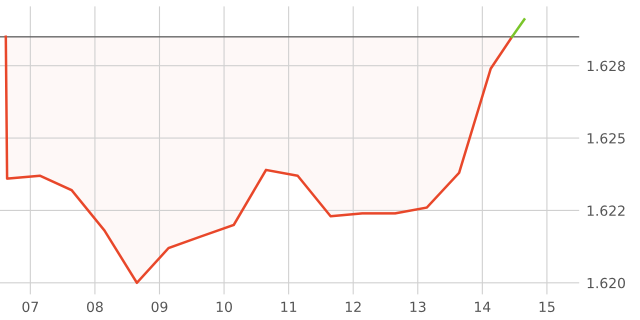  What do you see at coordinates (353, 307) in the screenshot?
I see `x-tick-label: 12` at bounding box center [353, 307].